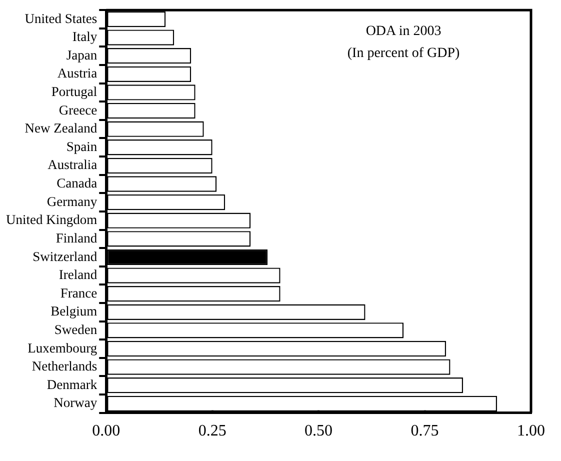 This screenshot has width=561, height=461. Describe the element at coordinates (424, 431) in the screenshot. I see `x-tick-label: 0.75` at that location.